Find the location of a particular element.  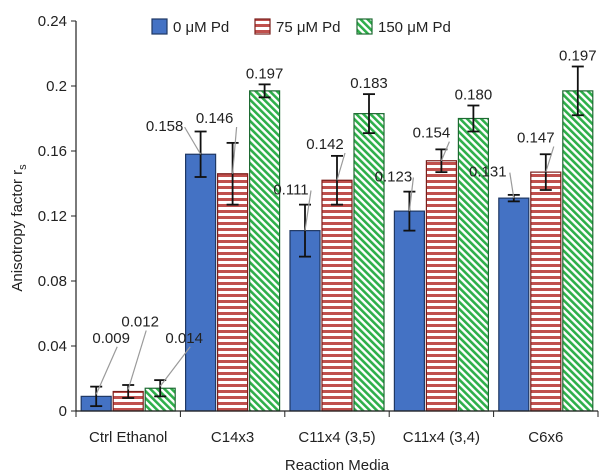

legend-label: 150 μM Pd is located at coordinates (414, 27).